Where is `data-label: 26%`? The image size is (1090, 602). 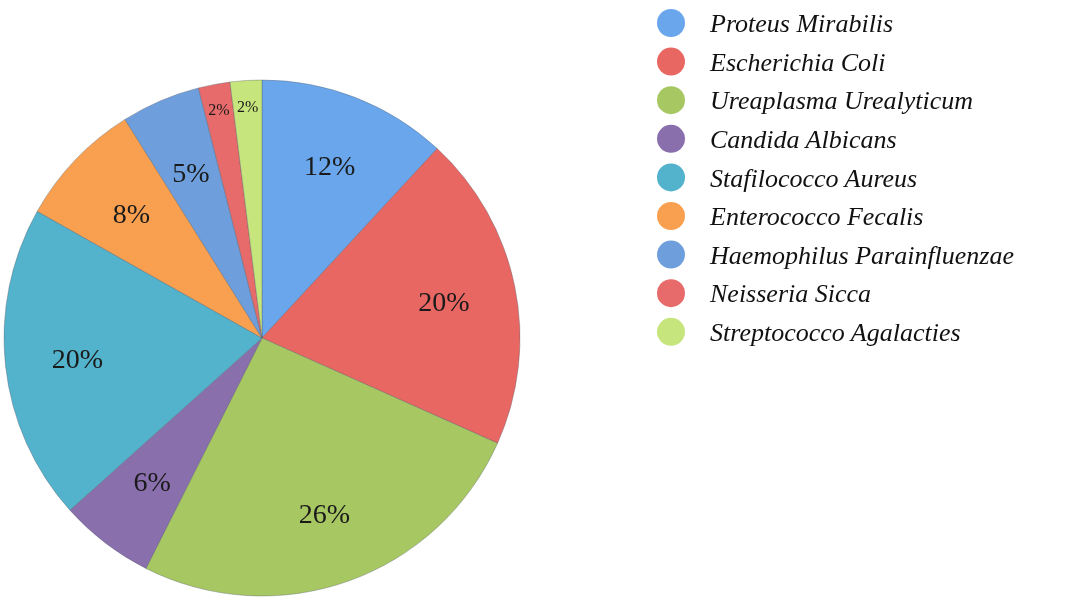 data-label: 26% is located at coordinates (324, 513).